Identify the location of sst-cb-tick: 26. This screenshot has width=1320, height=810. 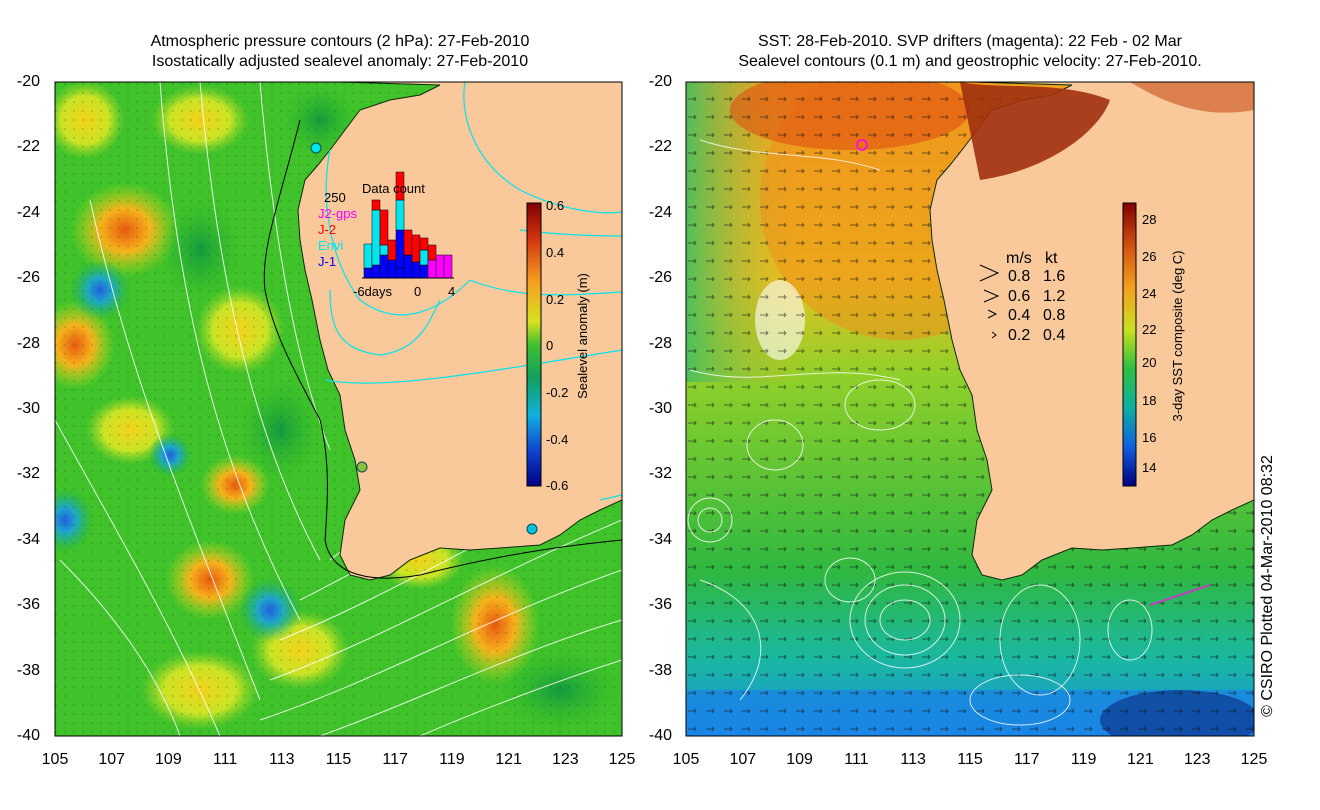
(1149, 256).